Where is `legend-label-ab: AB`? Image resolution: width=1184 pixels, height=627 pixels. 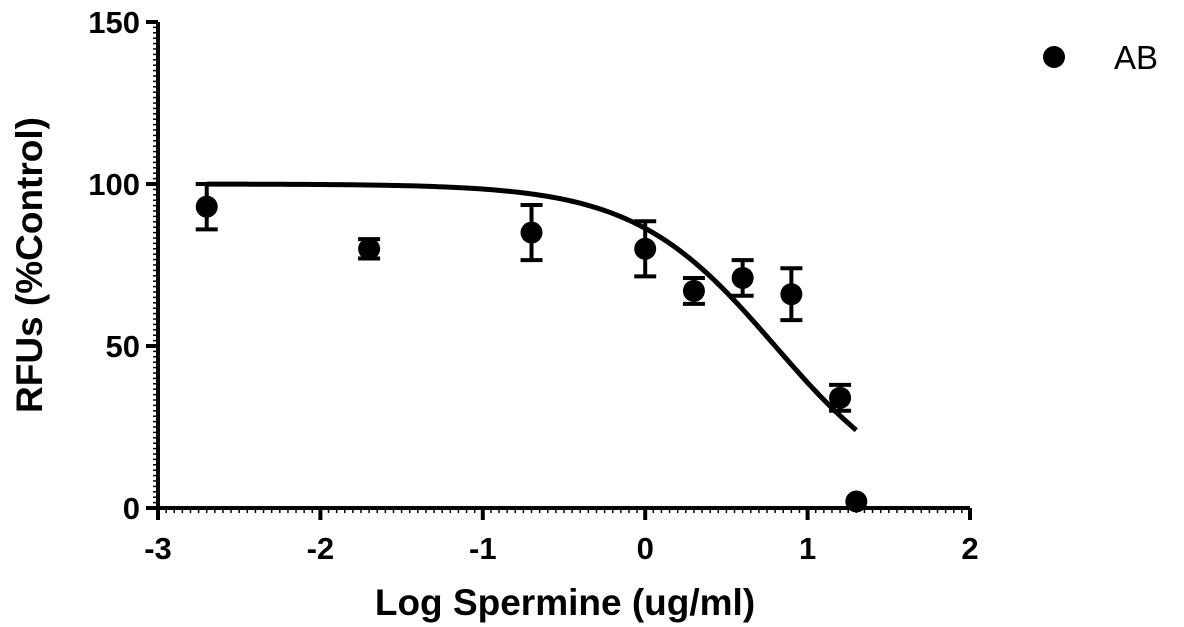
legend-label-ab: AB is located at coordinates (1136, 57).